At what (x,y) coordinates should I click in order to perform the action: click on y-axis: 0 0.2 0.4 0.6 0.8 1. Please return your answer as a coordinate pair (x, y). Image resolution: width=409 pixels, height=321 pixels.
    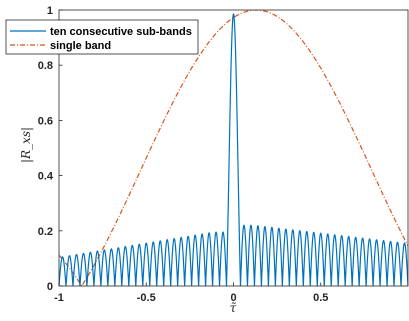
    Looking at the image, I should click on (50, 149).